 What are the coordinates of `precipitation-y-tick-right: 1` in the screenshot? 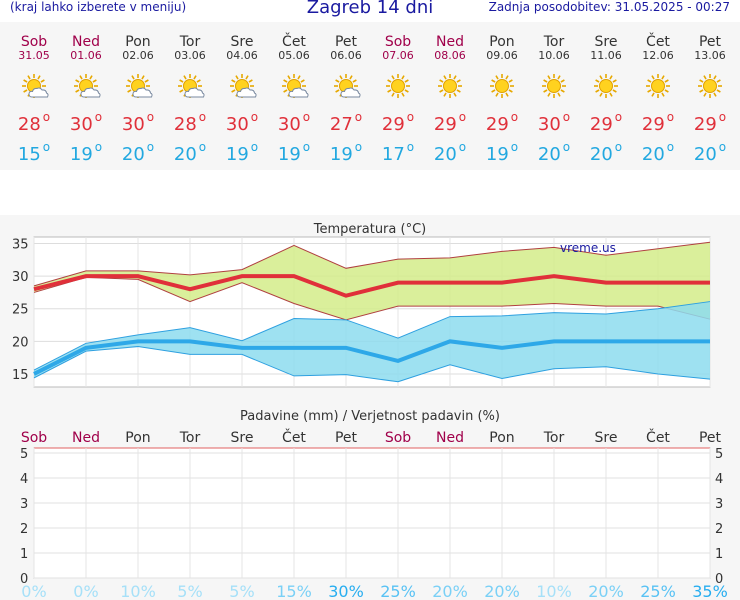 It's located at (719, 554).